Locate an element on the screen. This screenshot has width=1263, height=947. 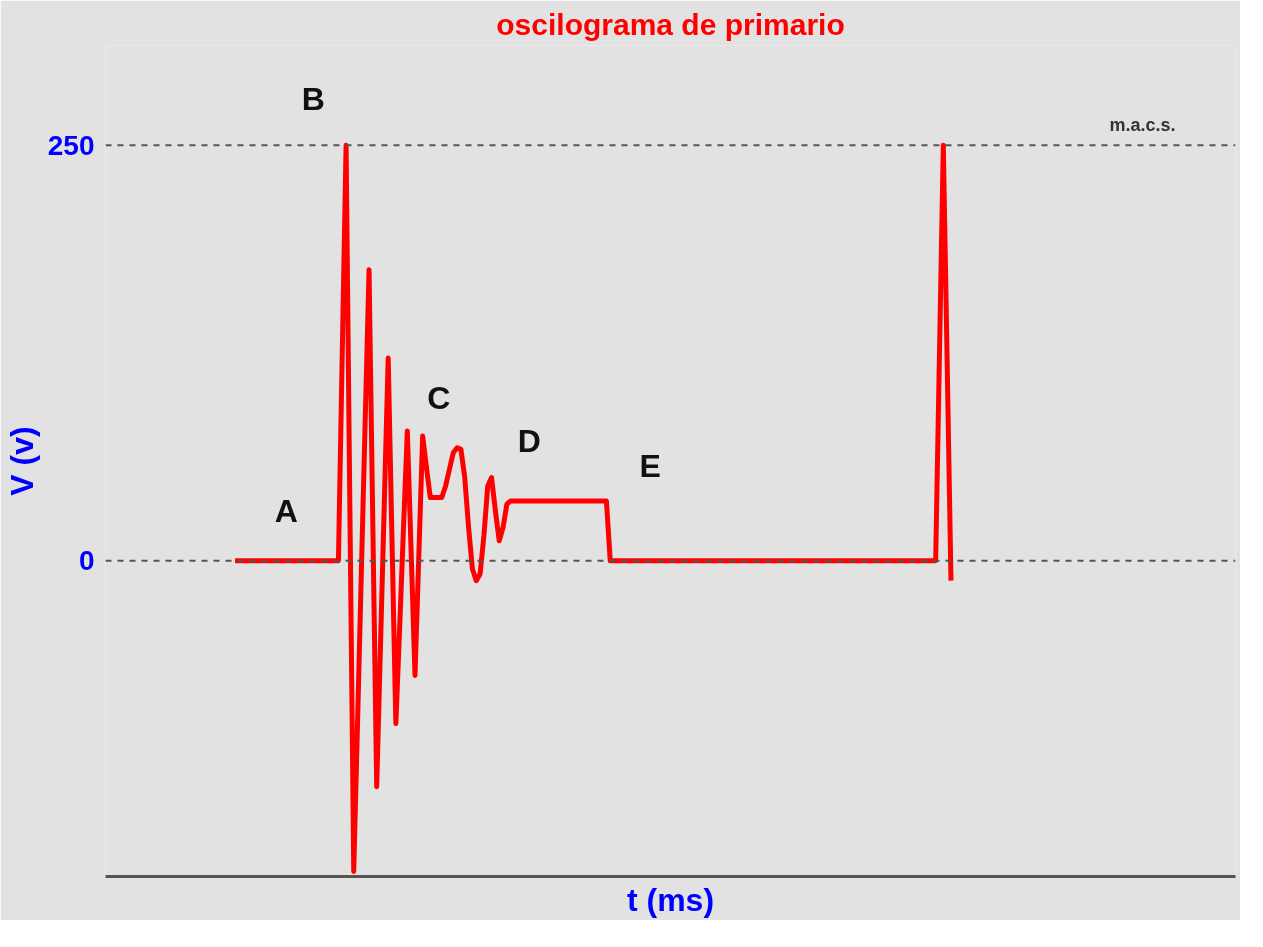
y-axis-title: V (v) is located at coordinates (21, 461).